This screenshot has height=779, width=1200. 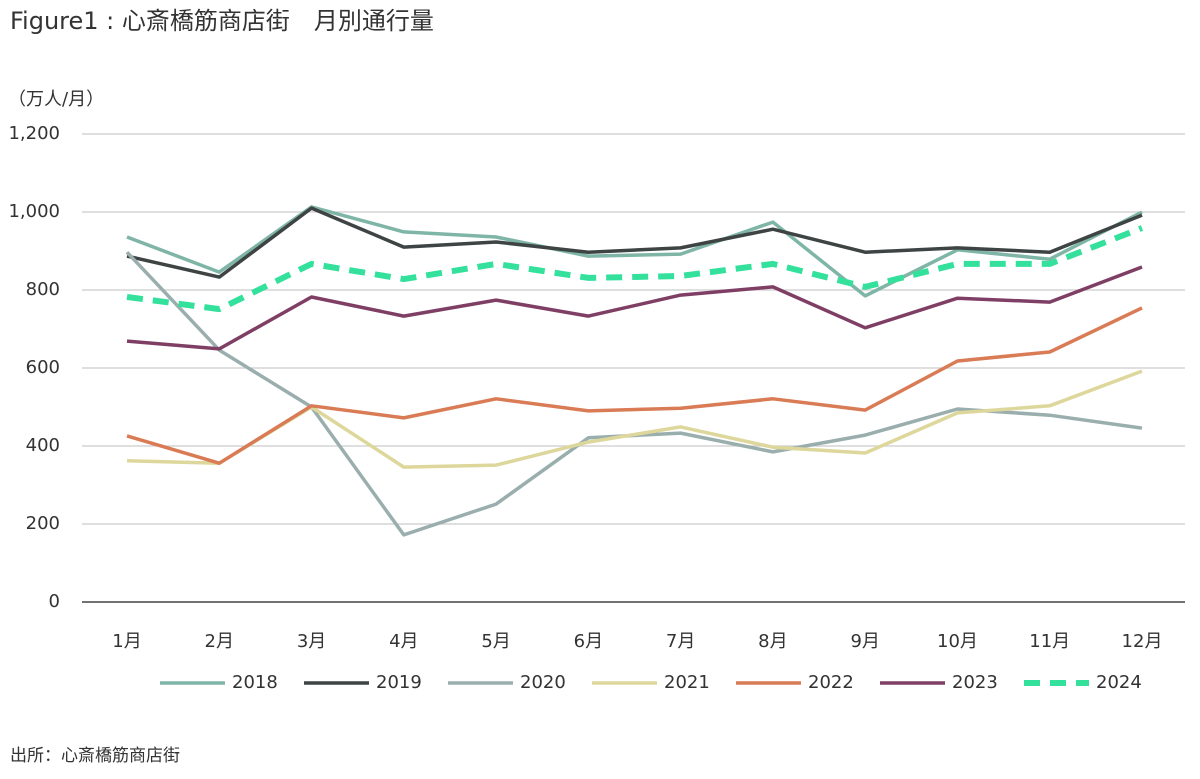 I want to click on y-tick-label: 0, so click(x=54, y=601).